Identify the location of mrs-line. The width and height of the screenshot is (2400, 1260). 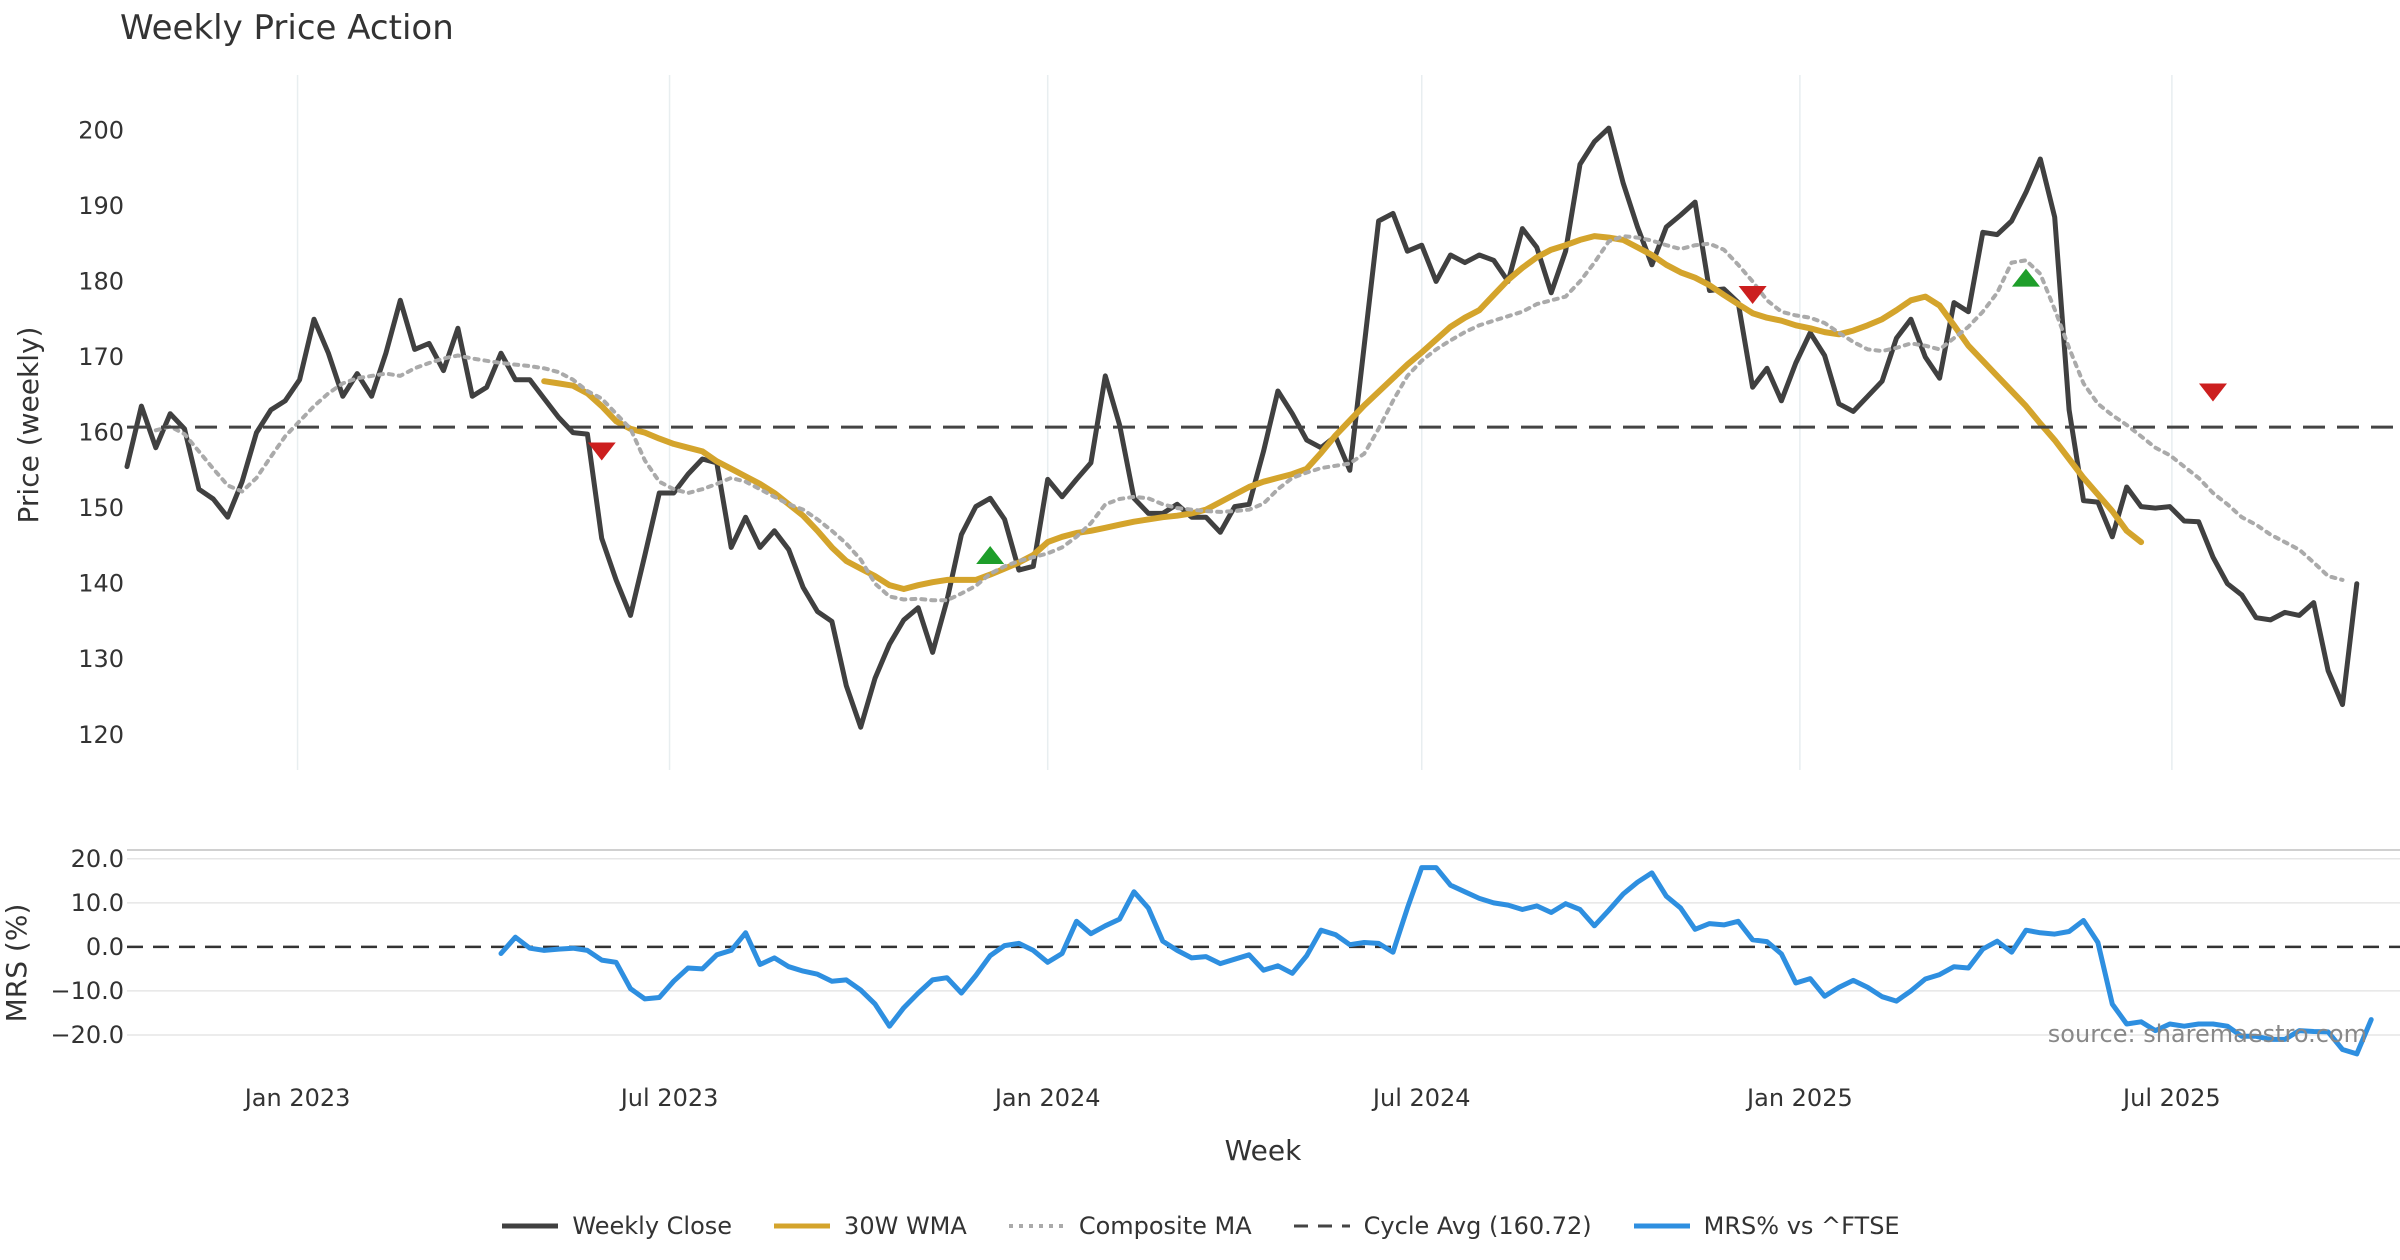
(1436, 961).